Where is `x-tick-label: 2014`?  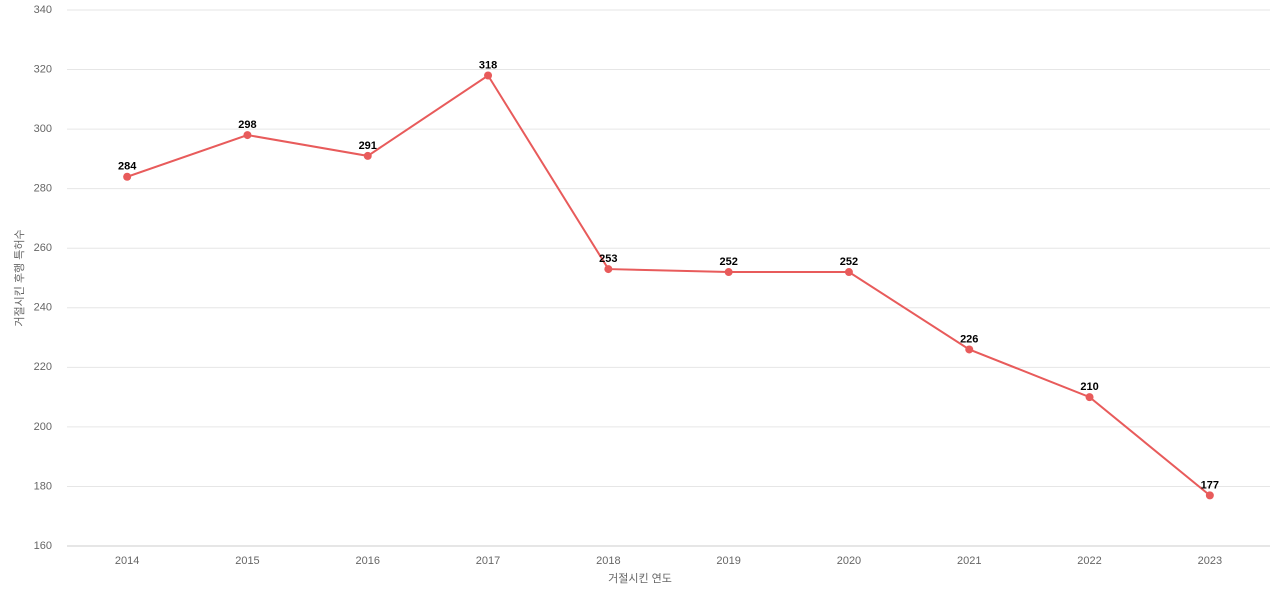
x-tick-label: 2014 is located at coordinates (127, 561).